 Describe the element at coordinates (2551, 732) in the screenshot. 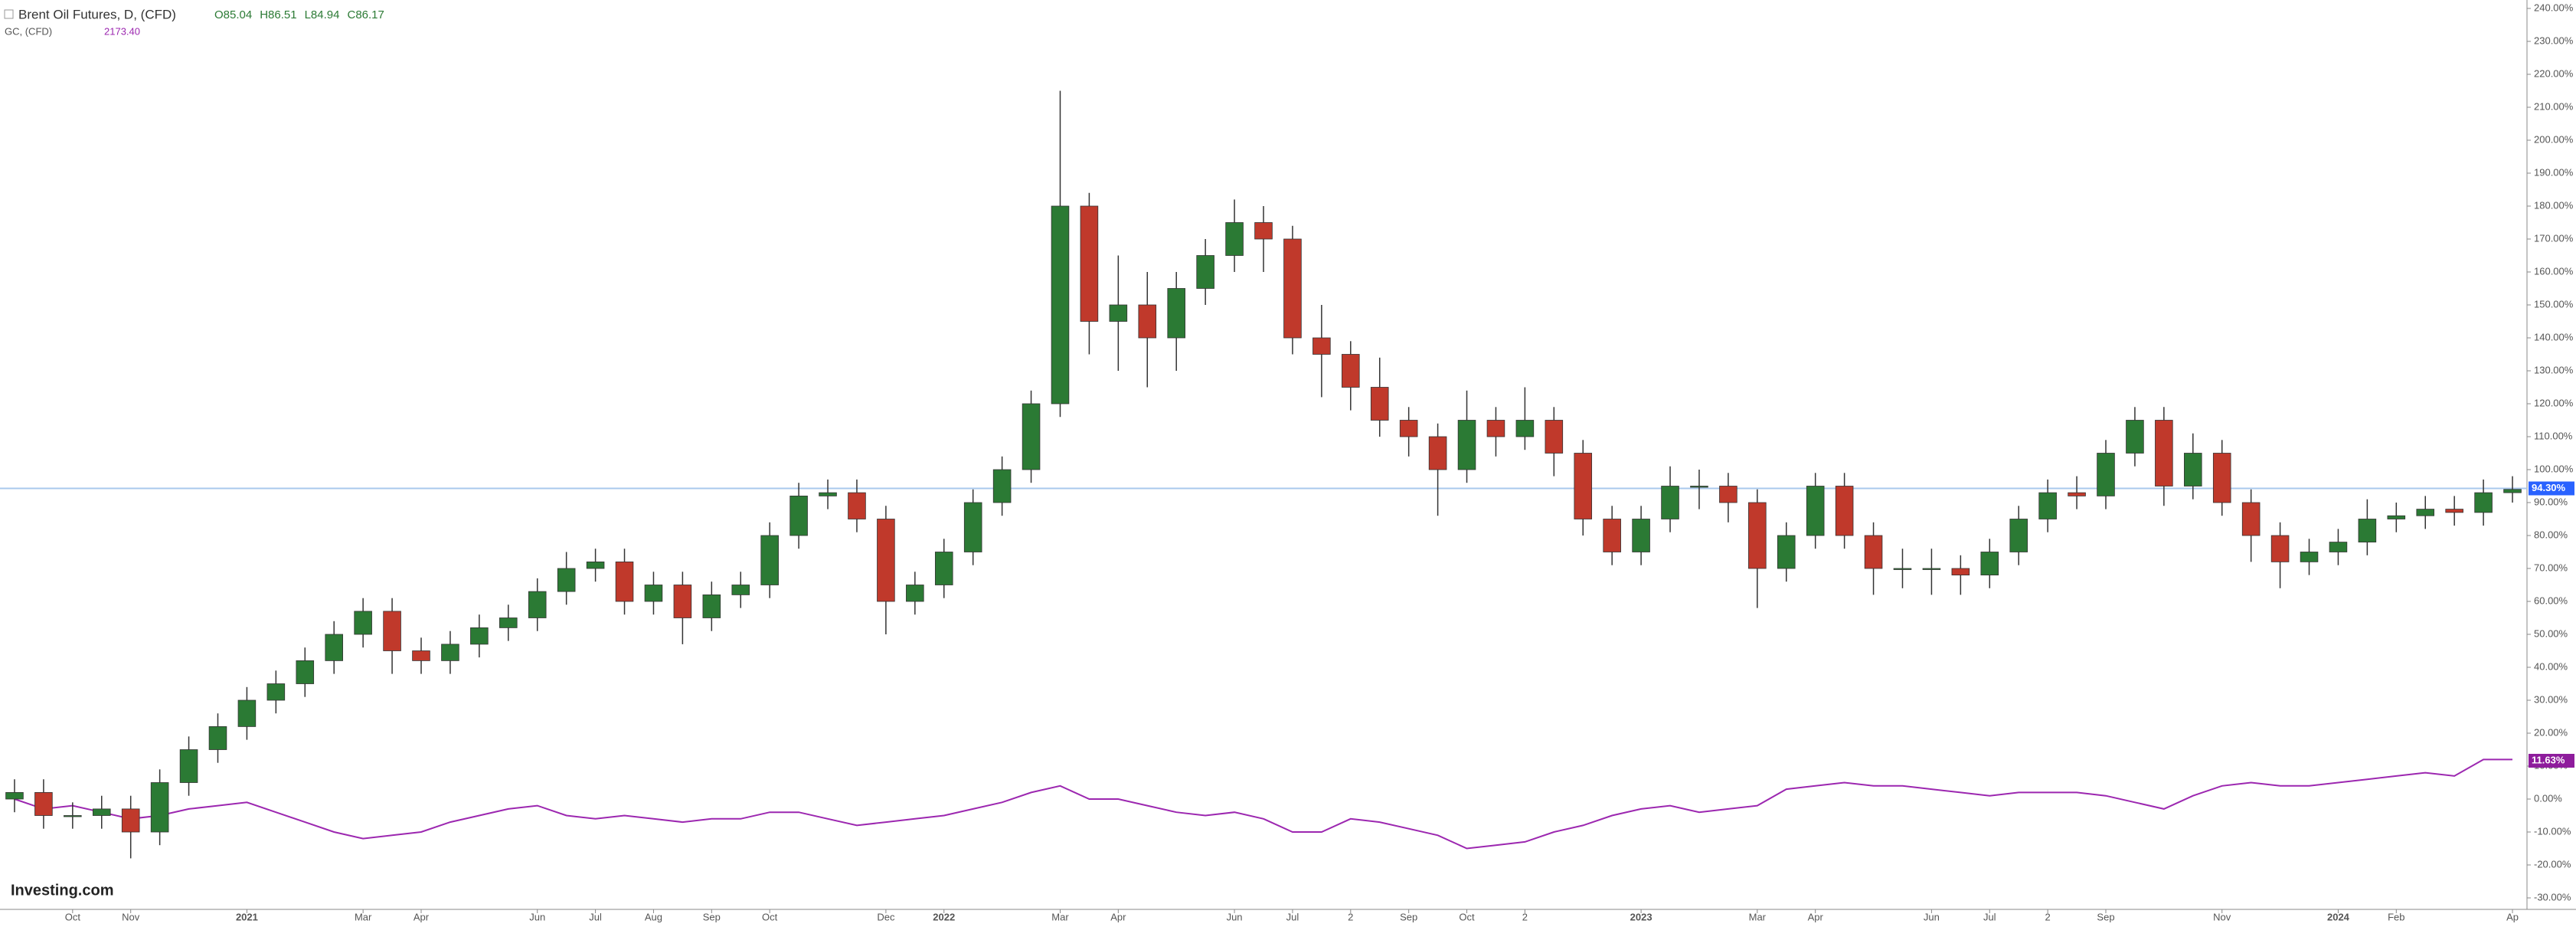

I see `y-tick-label: 20.00%` at that location.